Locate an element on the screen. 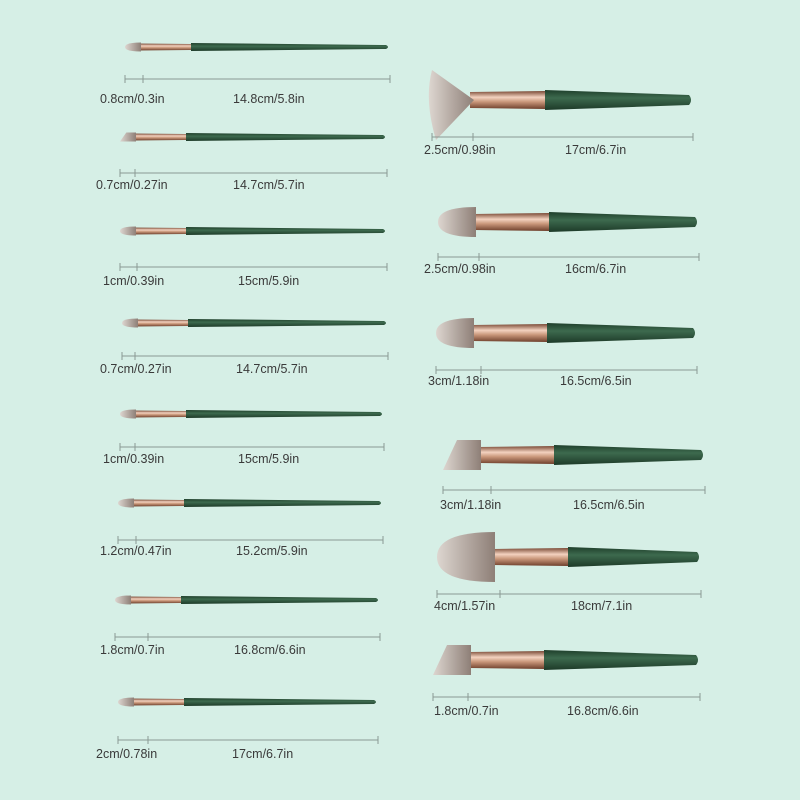 The height and width of the screenshot is (800, 800). total-length-label: 15.2cm/5.9in is located at coordinates (272, 551).